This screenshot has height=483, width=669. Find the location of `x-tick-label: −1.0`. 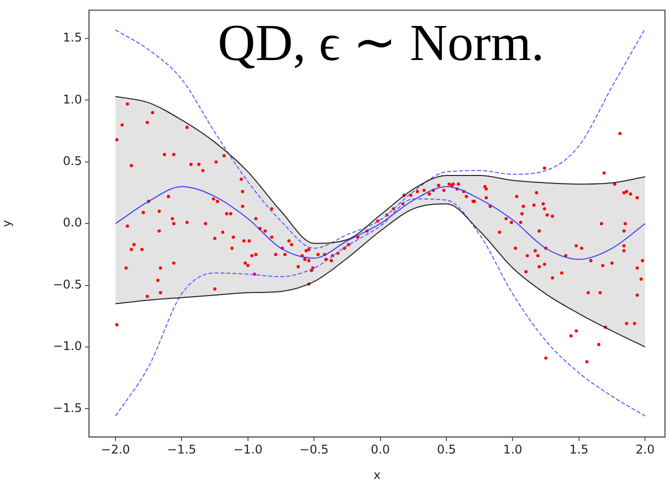

x-tick-label: −1.0 is located at coordinates (247, 449).